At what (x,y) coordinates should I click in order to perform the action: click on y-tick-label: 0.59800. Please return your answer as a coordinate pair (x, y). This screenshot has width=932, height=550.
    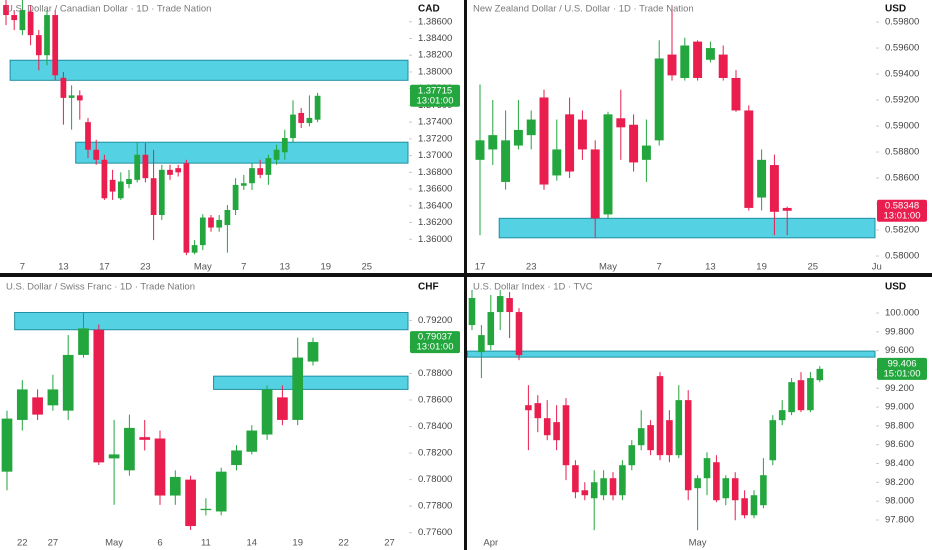
    Looking at the image, I should click on (902, 22).